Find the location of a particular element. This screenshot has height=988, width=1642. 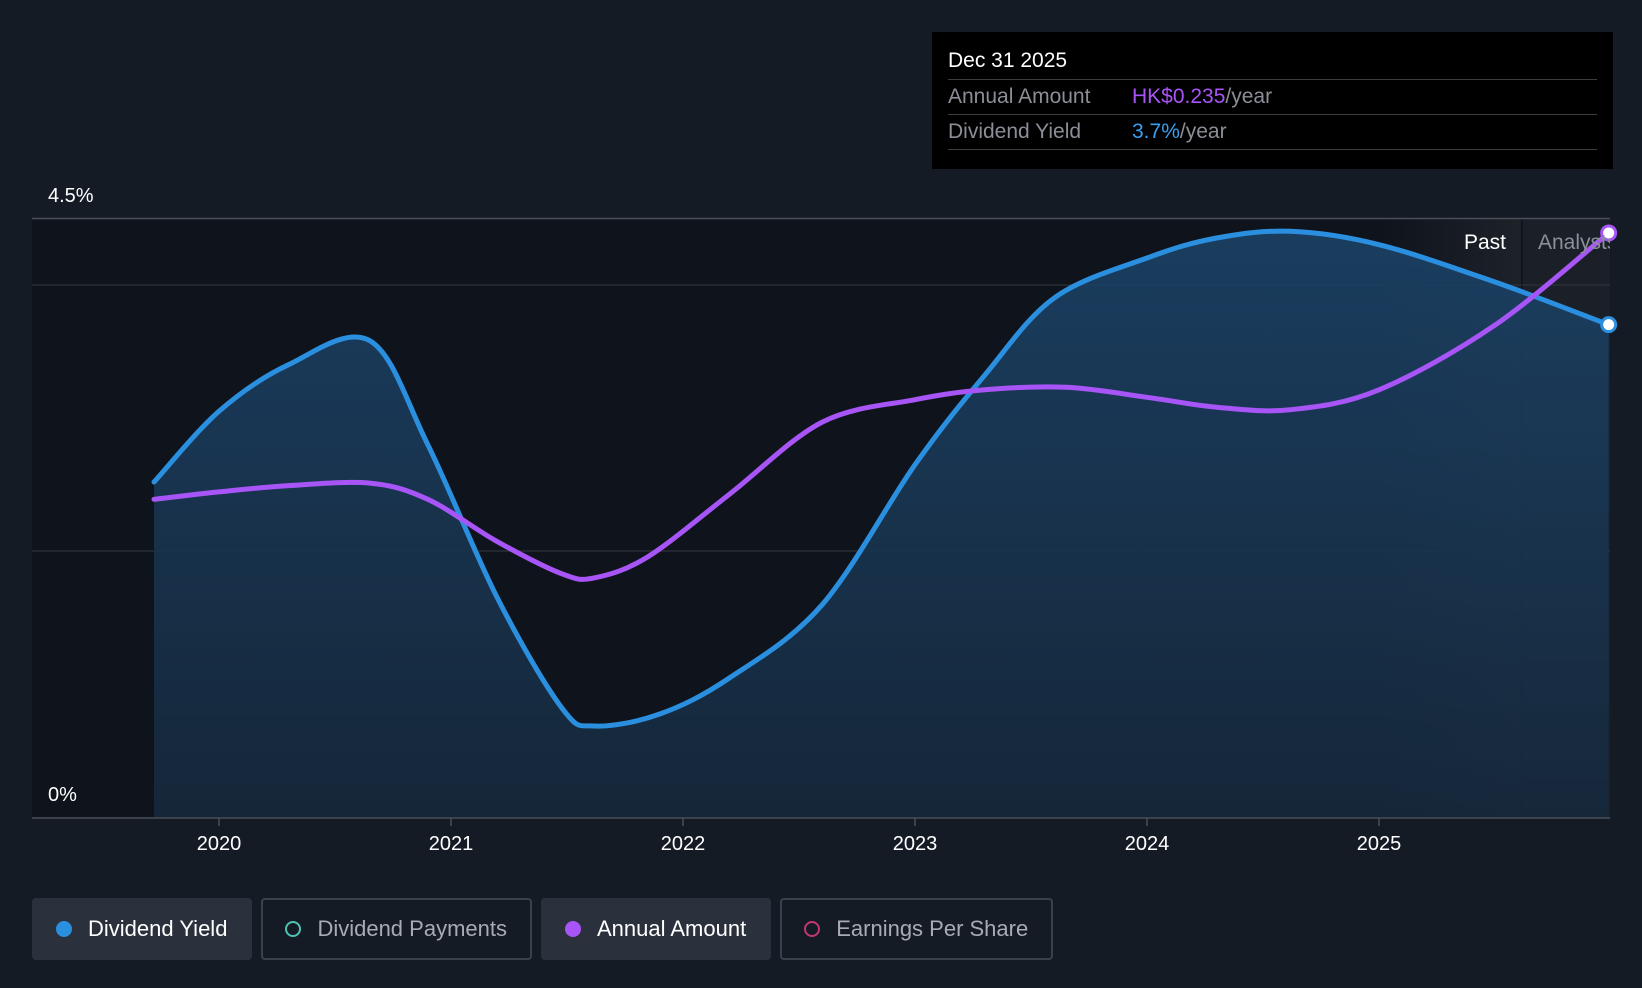

legend-dividend-payments: Dividend Payments is located at coordinates (396, 929).